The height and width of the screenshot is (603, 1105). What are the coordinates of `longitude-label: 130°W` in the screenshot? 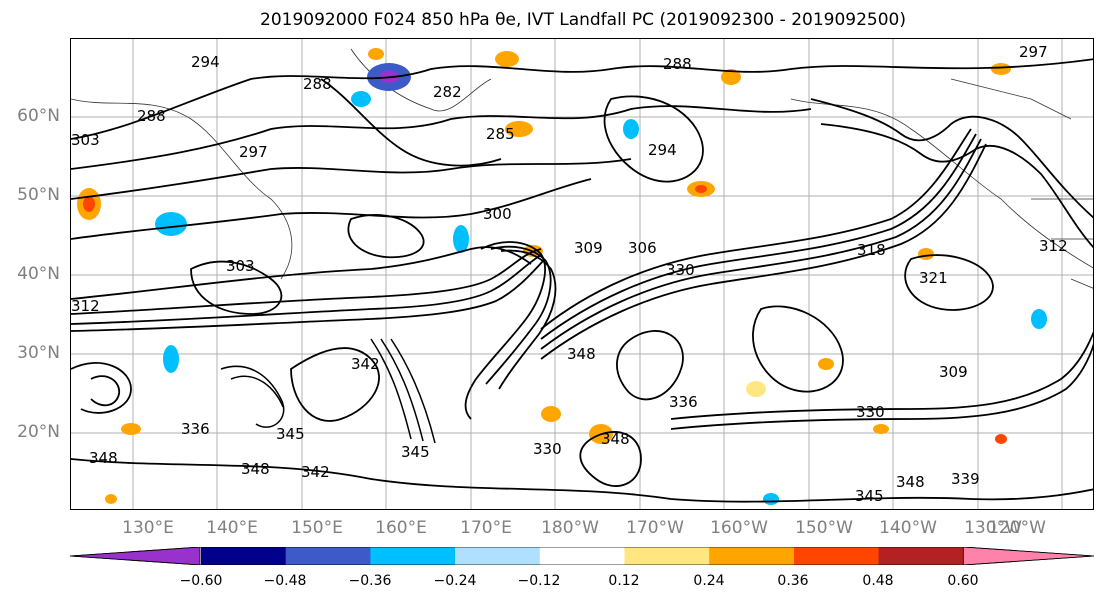 It's located at (993, 528).